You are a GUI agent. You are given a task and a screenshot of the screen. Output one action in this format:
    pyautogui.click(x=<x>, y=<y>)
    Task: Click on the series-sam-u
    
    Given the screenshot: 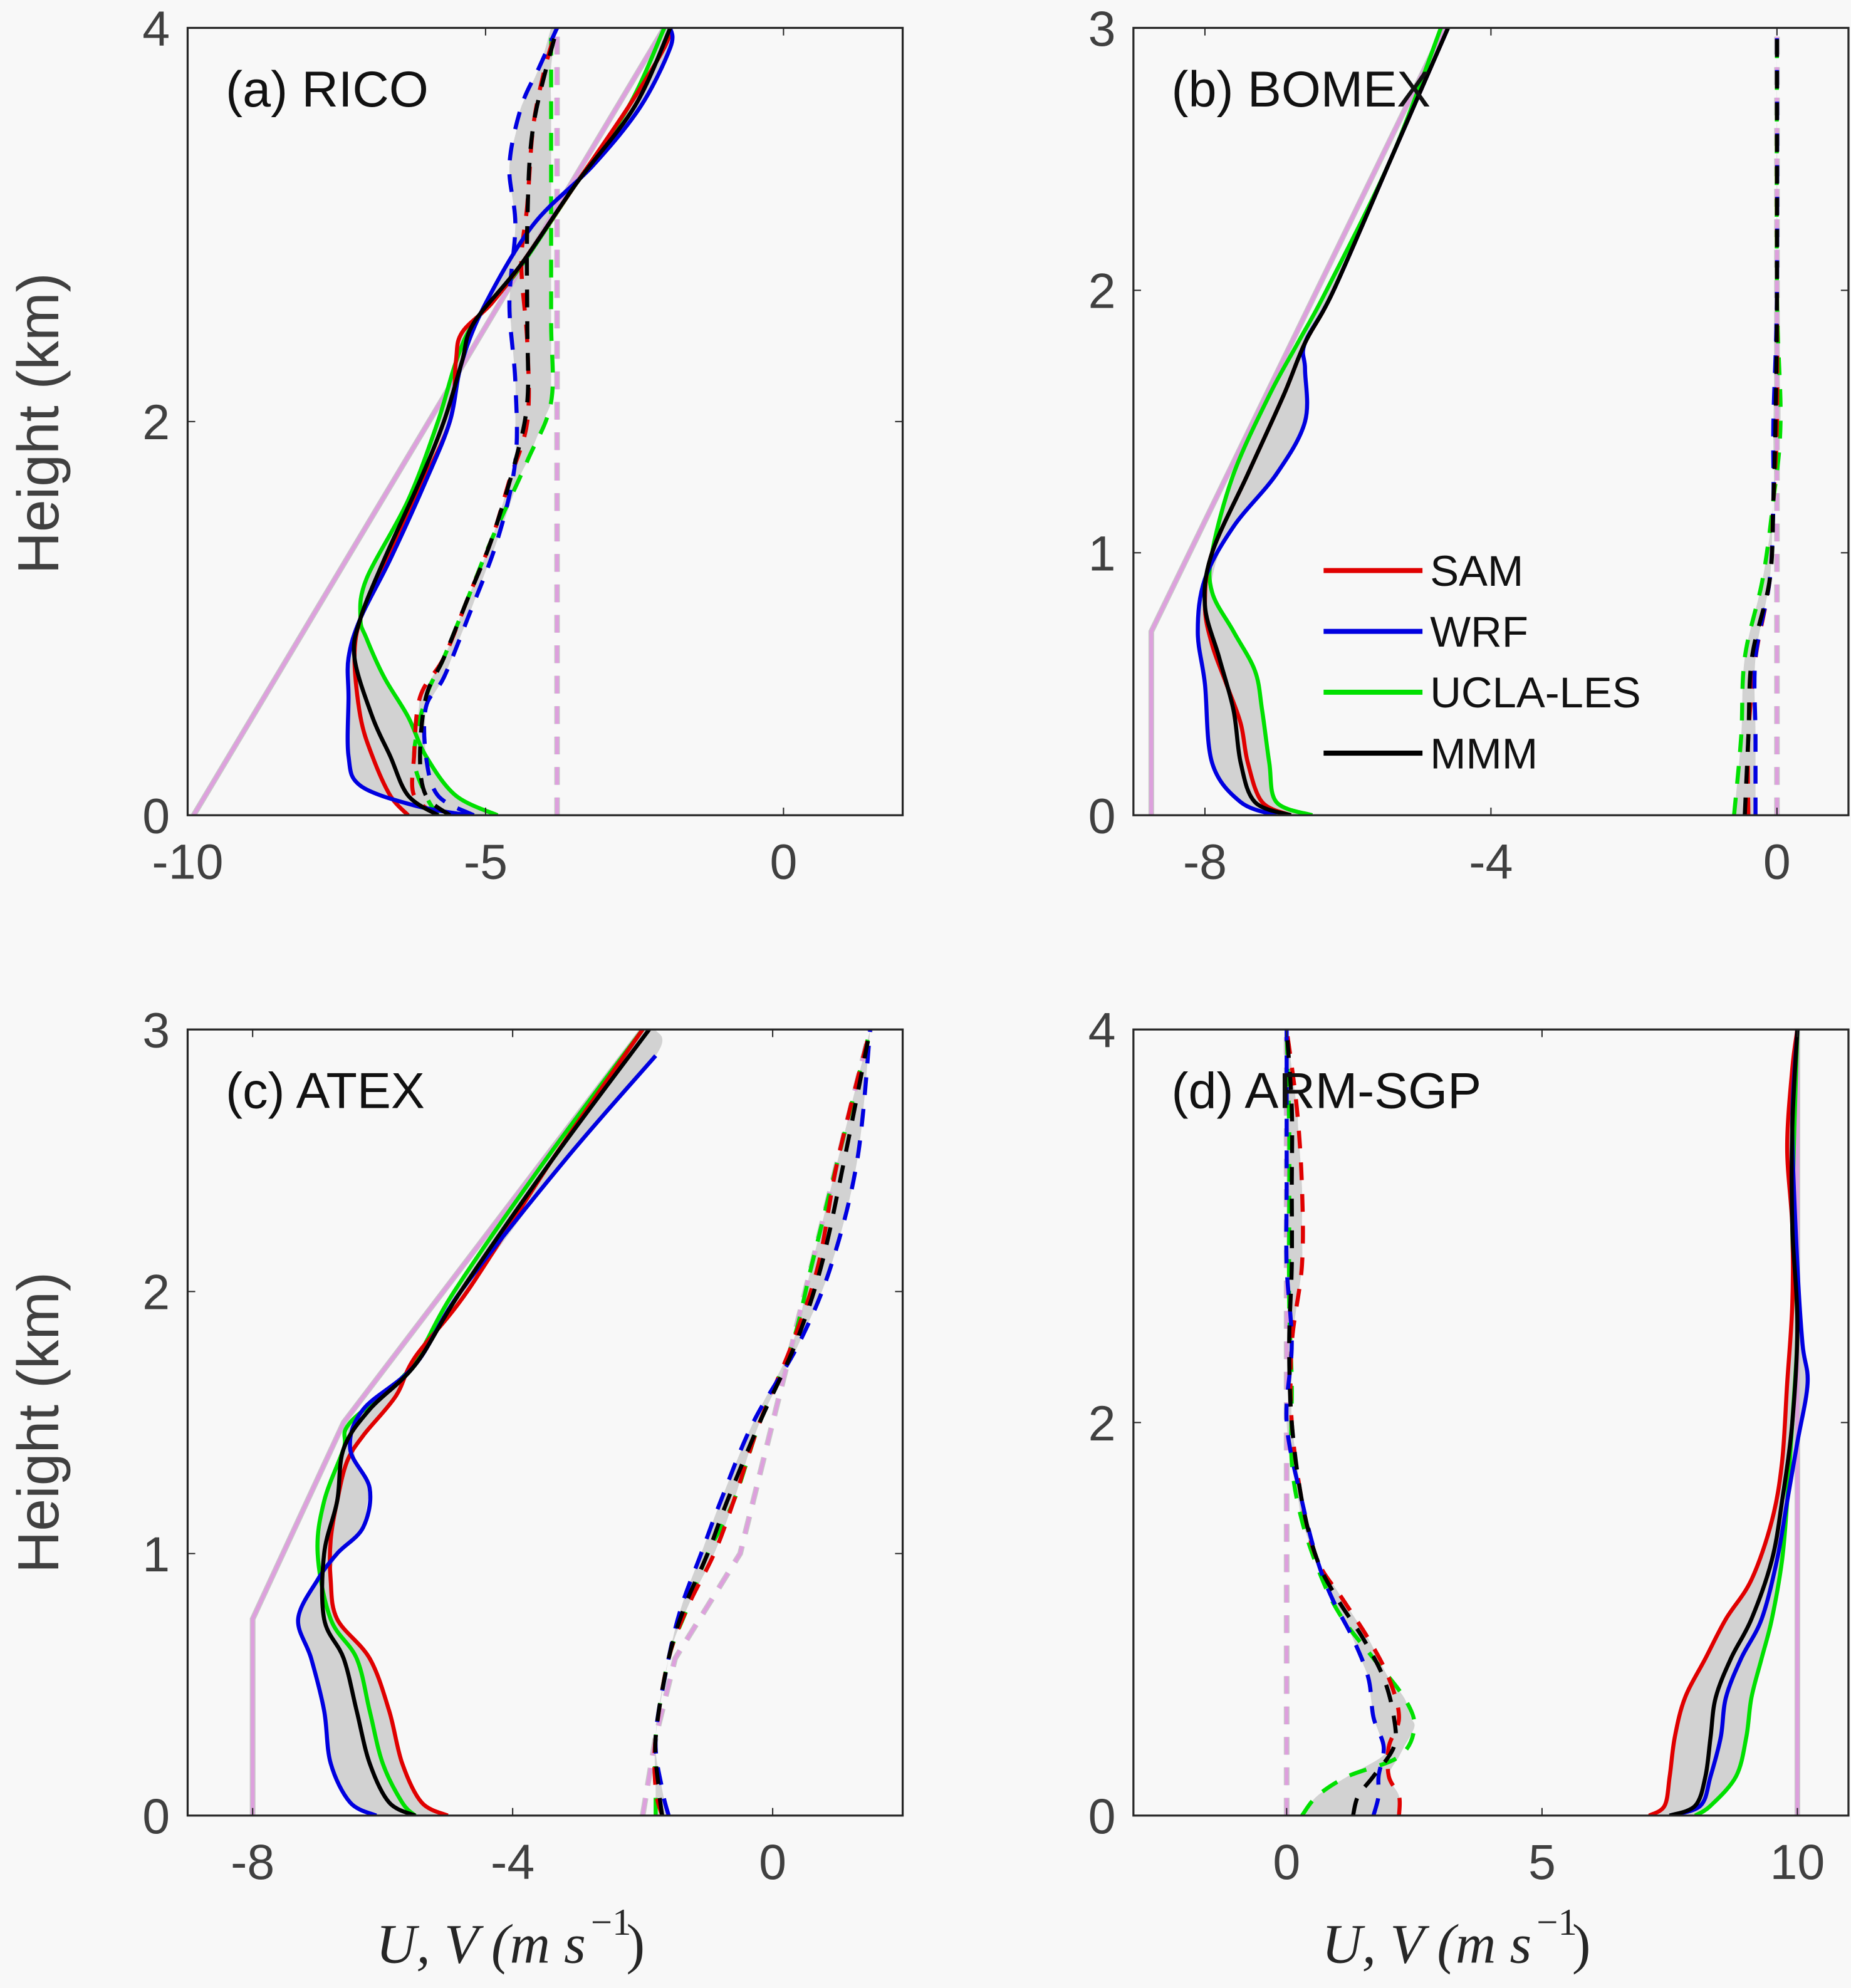 What is the action you would take?
    pyautogui.click(x=1724, y=1423)
    